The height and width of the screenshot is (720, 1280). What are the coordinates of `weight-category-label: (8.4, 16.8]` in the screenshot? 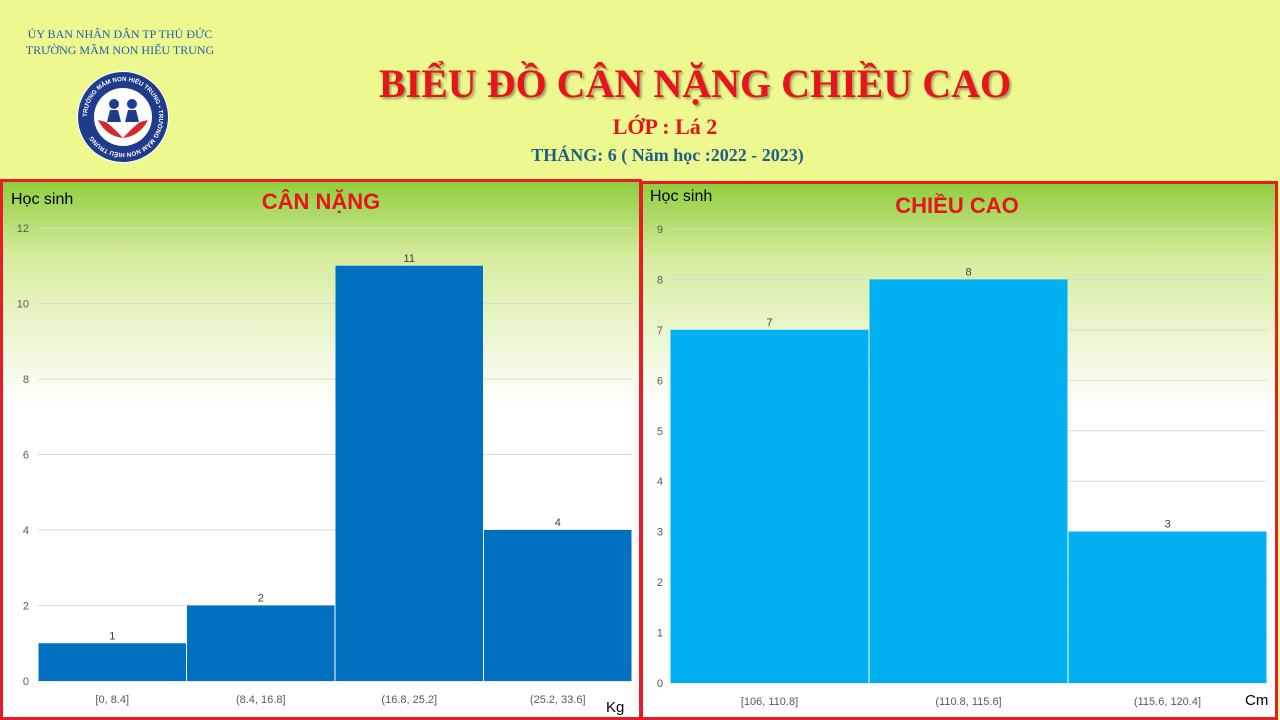 It's located at (261, 700).